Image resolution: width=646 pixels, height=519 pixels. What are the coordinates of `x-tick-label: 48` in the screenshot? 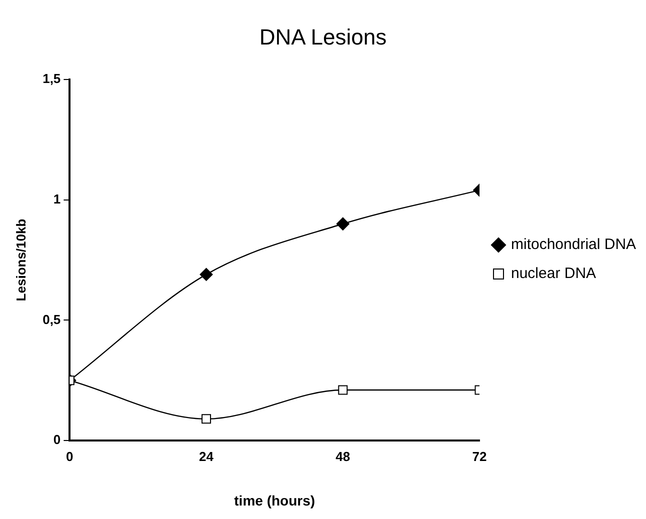 It's located at (343, 456).